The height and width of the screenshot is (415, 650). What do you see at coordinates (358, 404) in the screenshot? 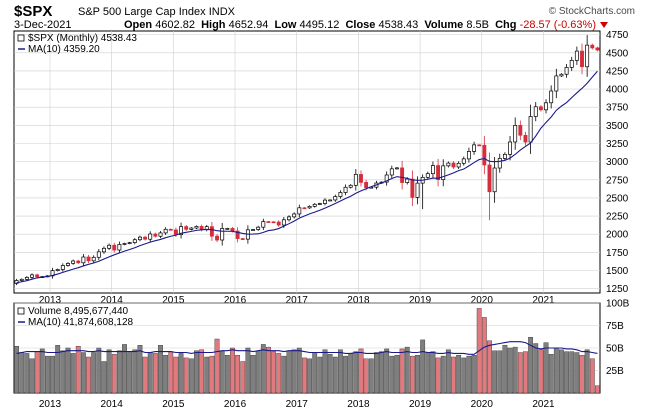
I see `volume-x-tick-label: 2018` at bounding box center [358, 404].